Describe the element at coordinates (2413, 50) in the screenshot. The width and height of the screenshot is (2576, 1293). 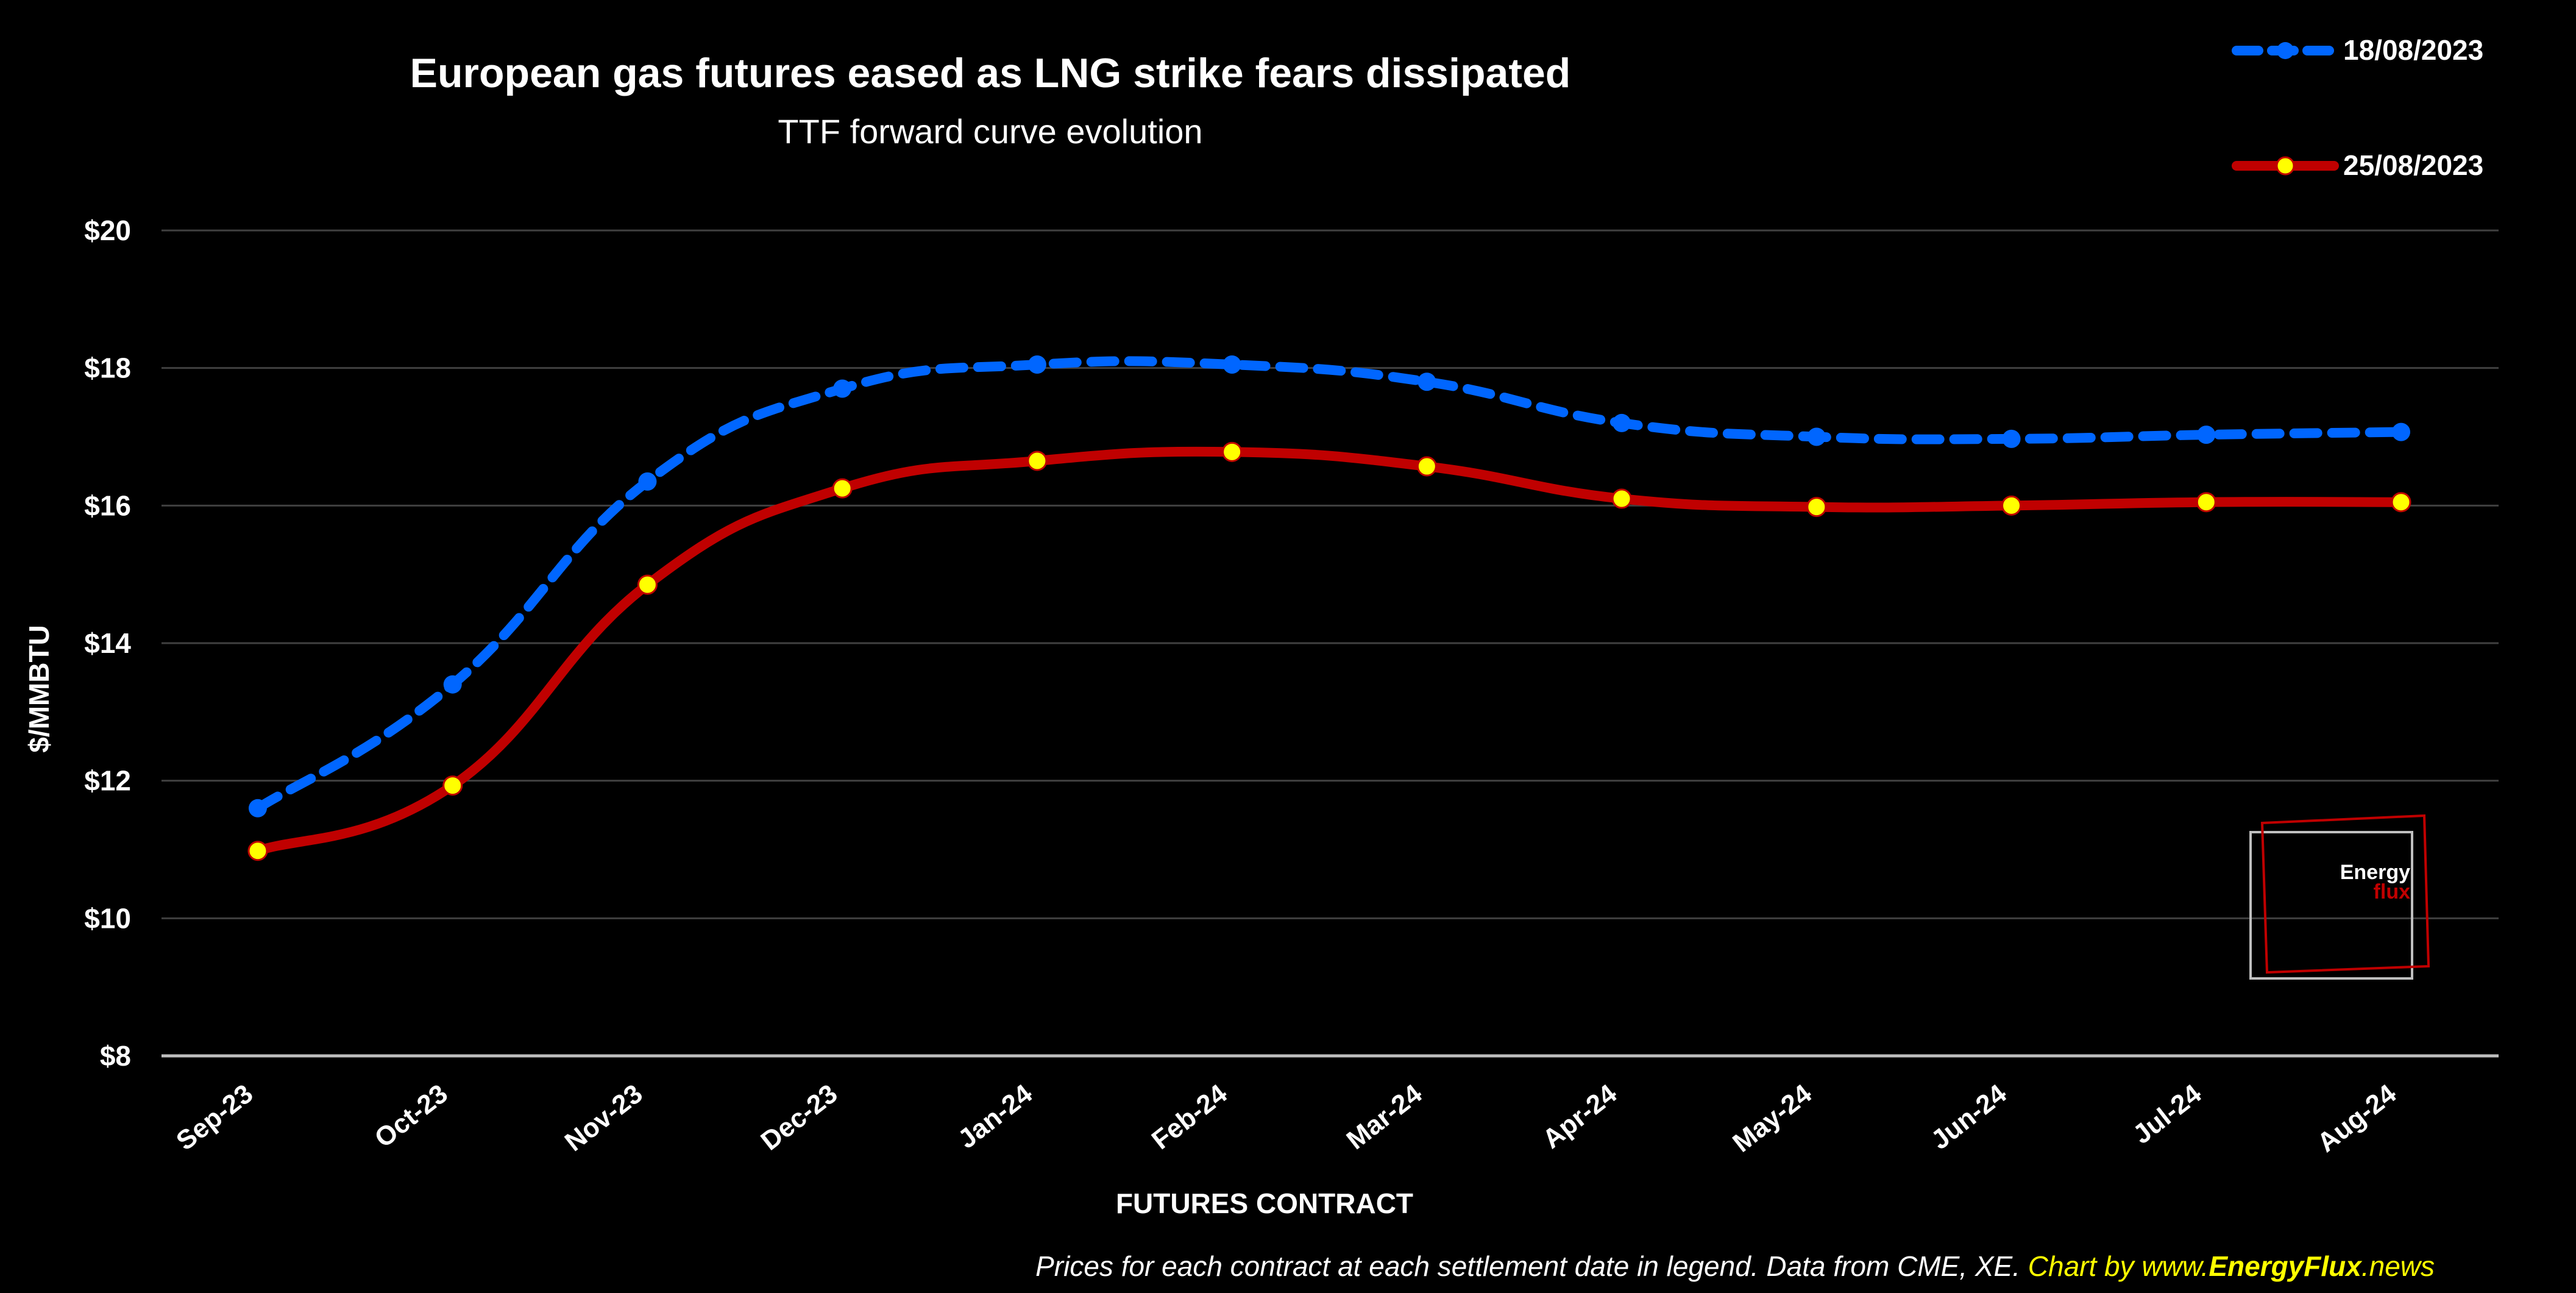
I see `legend-label-series-1: 18/08/2023` at that location.